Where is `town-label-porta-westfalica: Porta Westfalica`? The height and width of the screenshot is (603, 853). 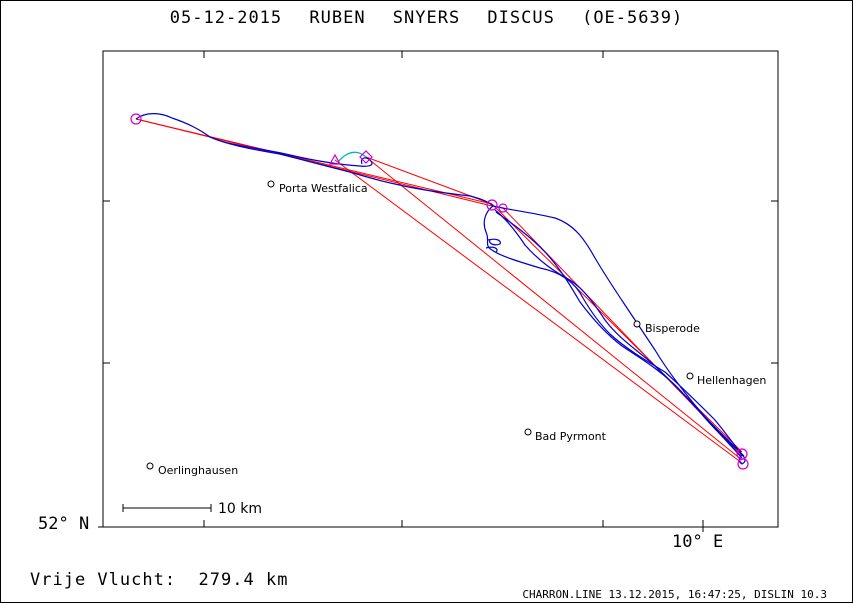 town-label-porta-westfalica: Porta Westfalica is located at coordinates (323, 188).